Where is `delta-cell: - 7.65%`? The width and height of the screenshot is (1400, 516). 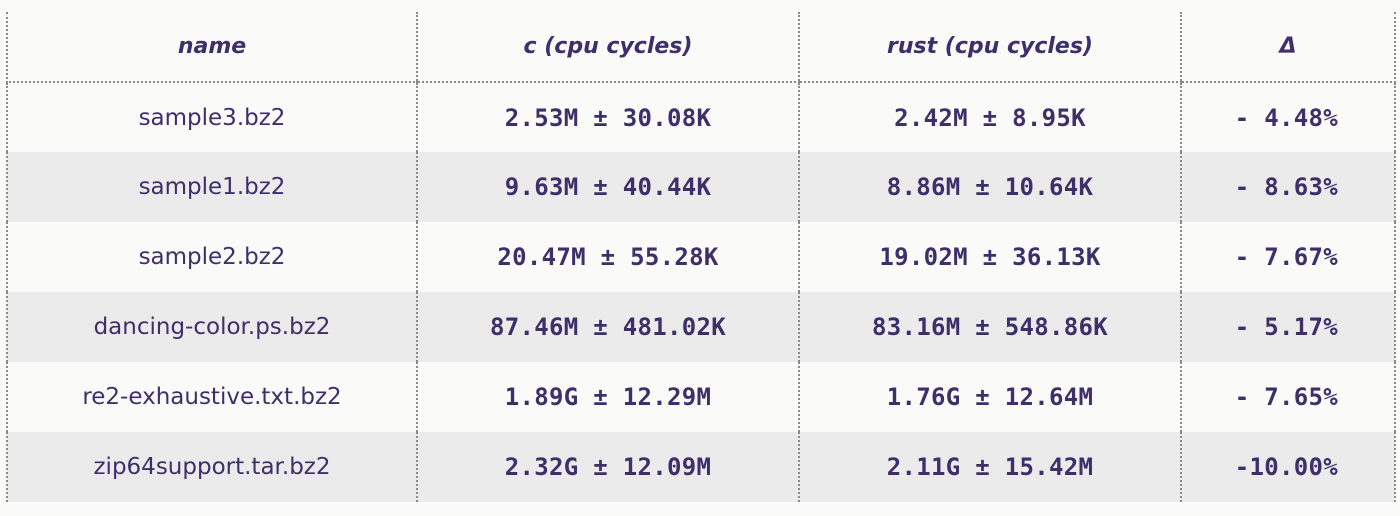
delta-cell: - 7.65% is located at coordinates (1288, 397).